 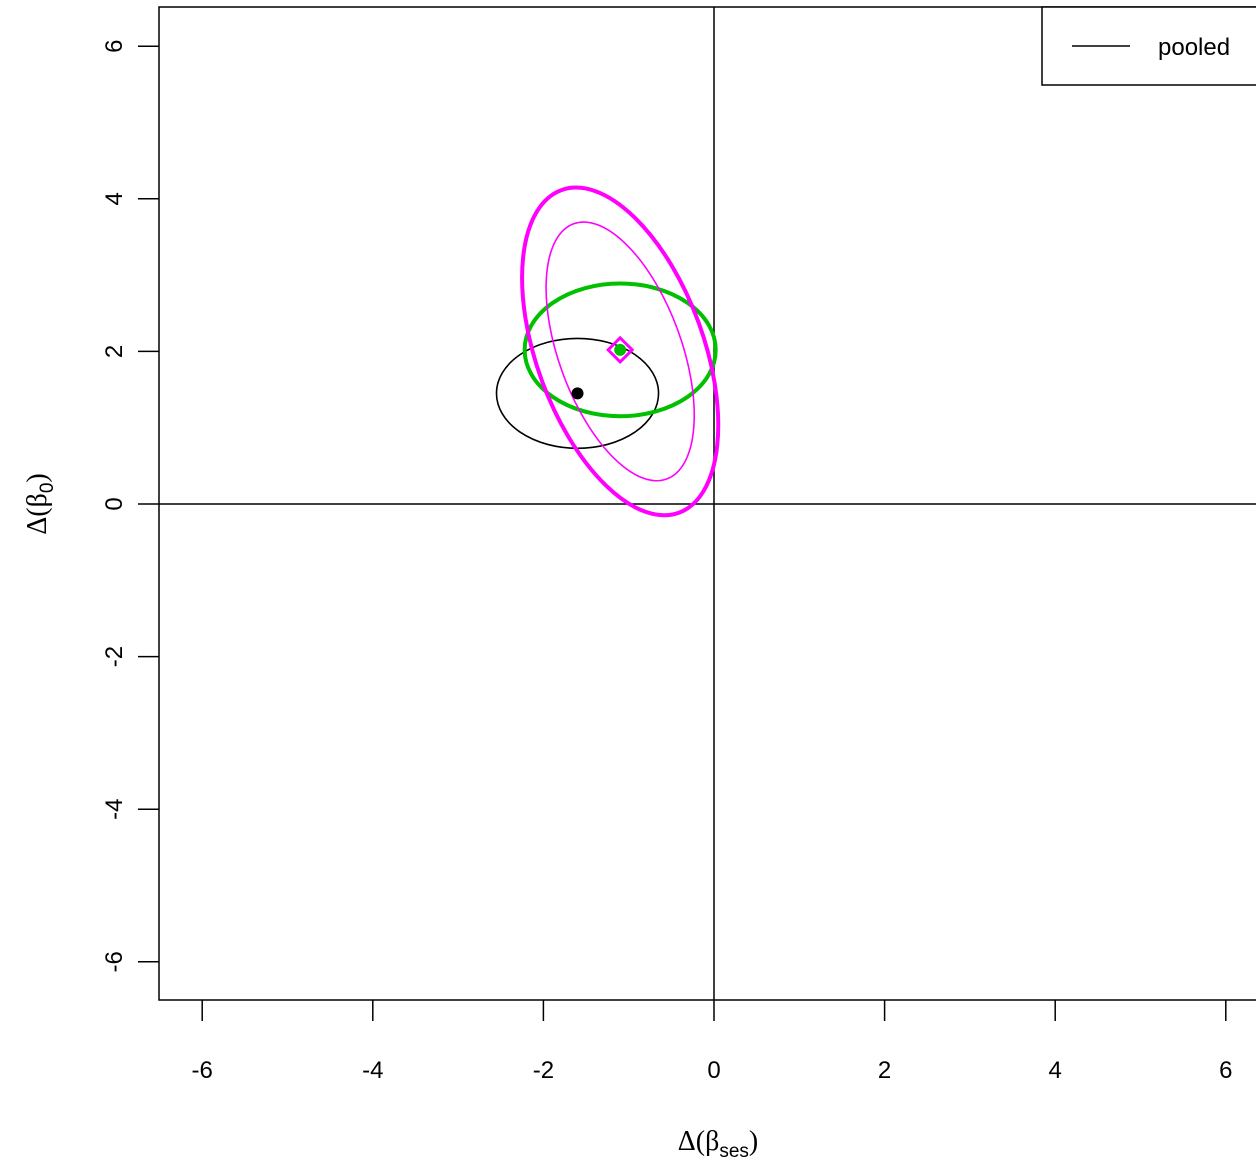 What do you see at coordinates (884, 1070) in the screenshot?
I see `x-tick-label: 2` at bounding box center [884, 1070].